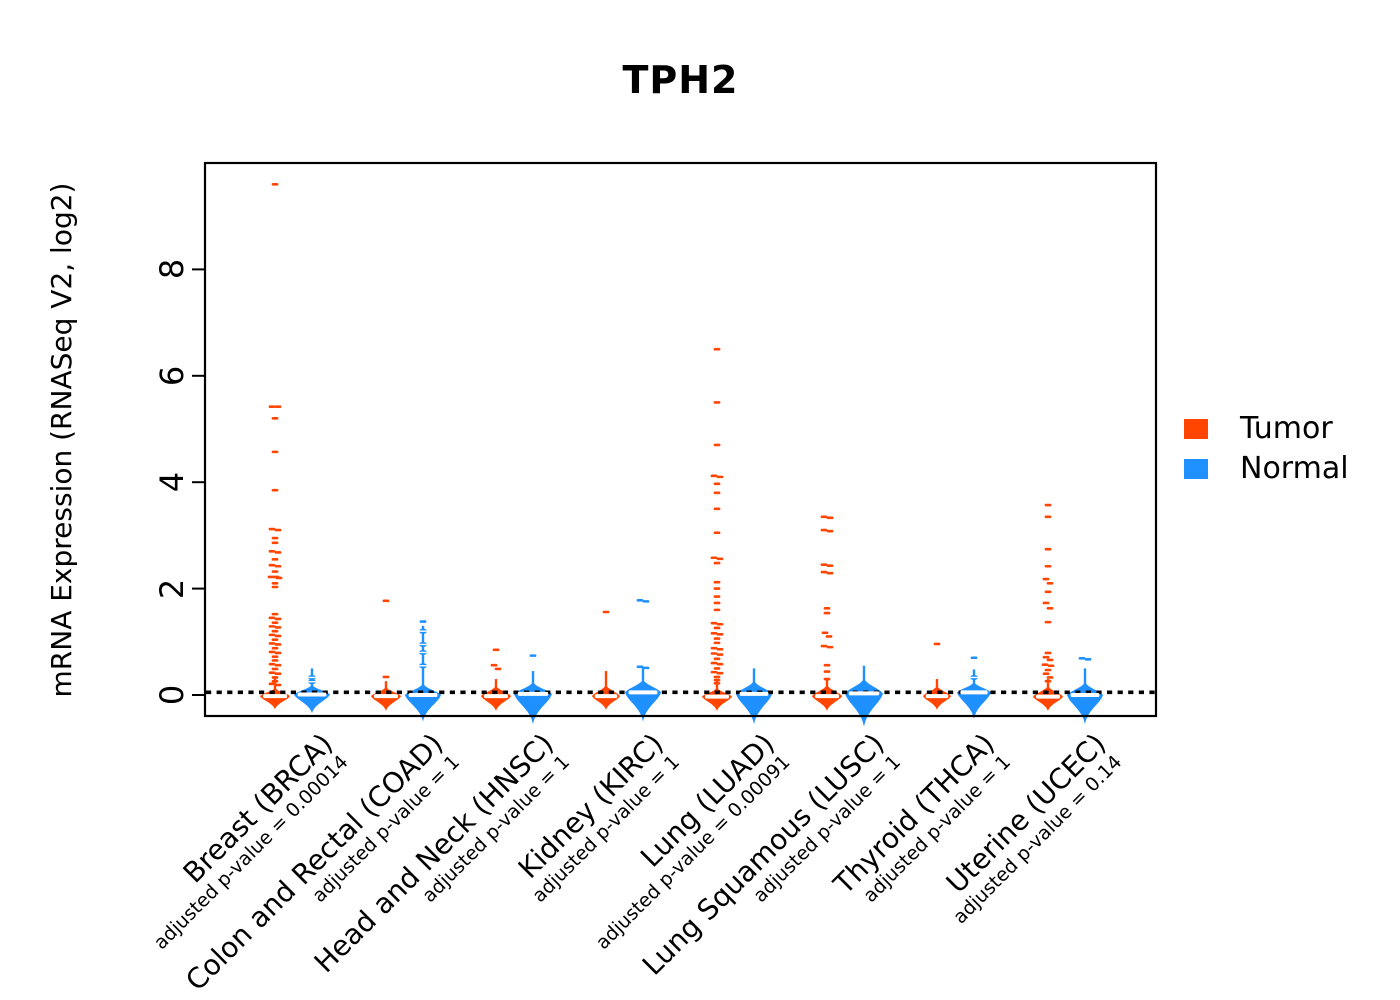  What do you see at coordinates (1085, 695) in the screenshot?
I see `violin-median-normal-UUCEC` at bounding box center [1085, 695].